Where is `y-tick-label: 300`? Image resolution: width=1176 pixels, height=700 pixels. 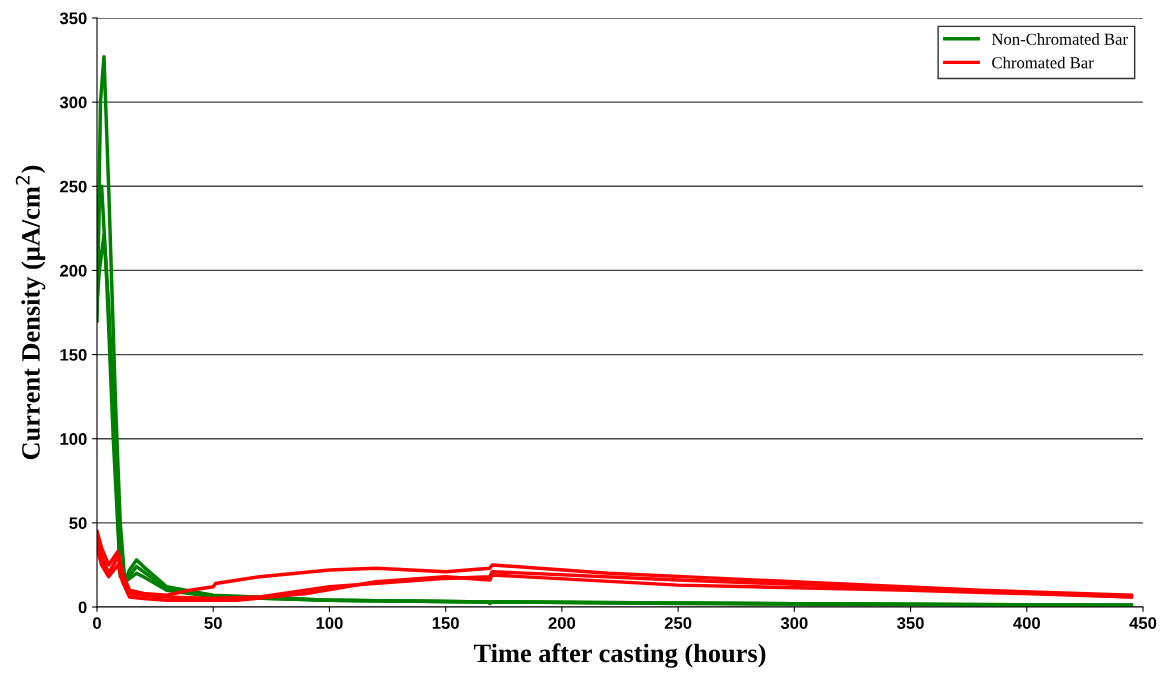
y-tick-label: 300 is located at coordinates (73, 102).